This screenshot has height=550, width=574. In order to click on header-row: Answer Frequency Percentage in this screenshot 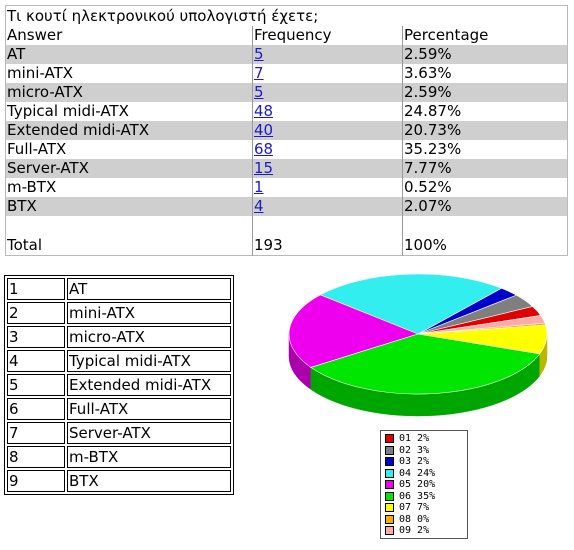, I will do `click(287, 35)`.